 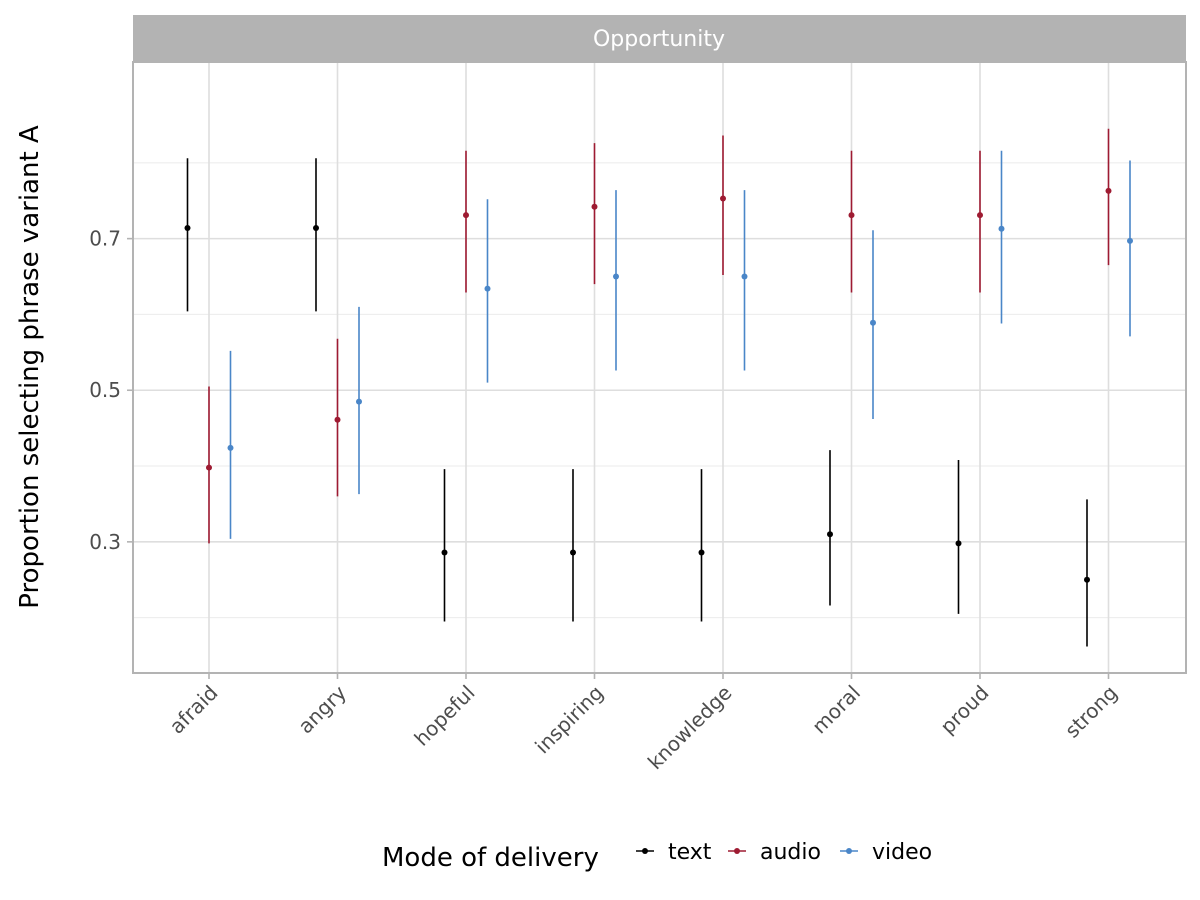 What do you see at coordinates (1091, 712) in the screenshot?
I see `x-tick-label: strong` at bounding box center [1091, 712].